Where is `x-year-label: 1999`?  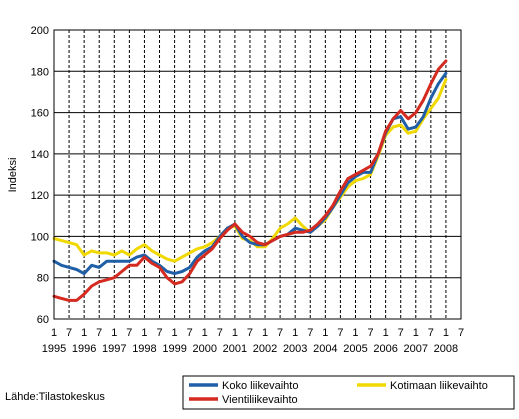 x-year-label: 1999 is located at coordinates (174, 349).